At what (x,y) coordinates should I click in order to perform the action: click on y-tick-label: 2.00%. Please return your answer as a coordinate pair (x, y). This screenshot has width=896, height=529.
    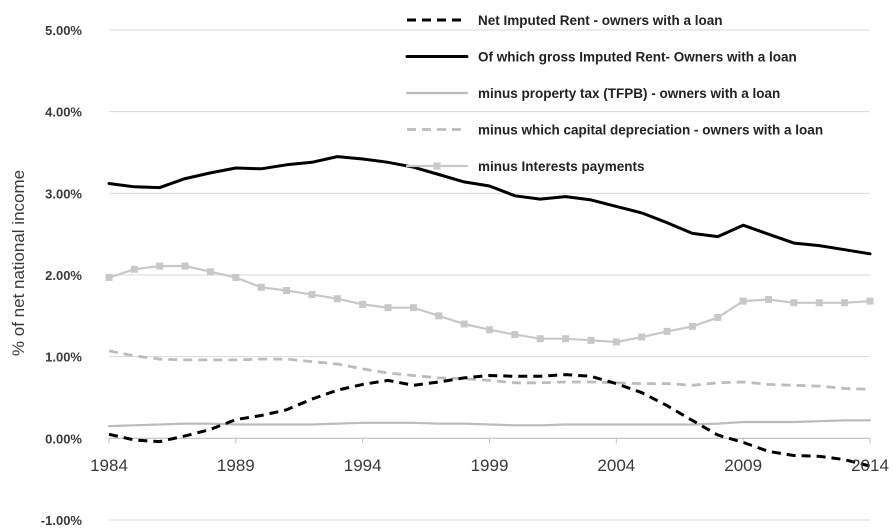
    Looking at the image, I should click on (63, 275).